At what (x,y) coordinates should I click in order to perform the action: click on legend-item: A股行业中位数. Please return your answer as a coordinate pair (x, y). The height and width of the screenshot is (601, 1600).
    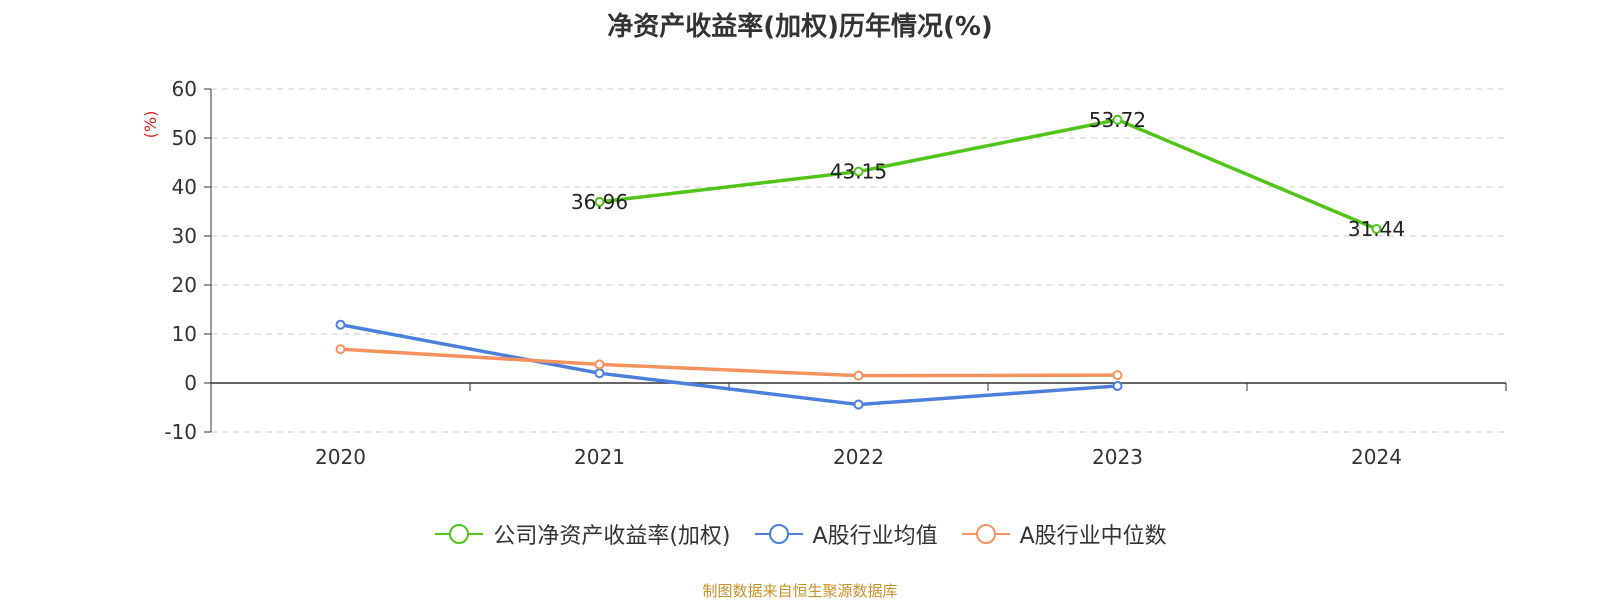
    Looking at the image, I should click on (1063, 534).